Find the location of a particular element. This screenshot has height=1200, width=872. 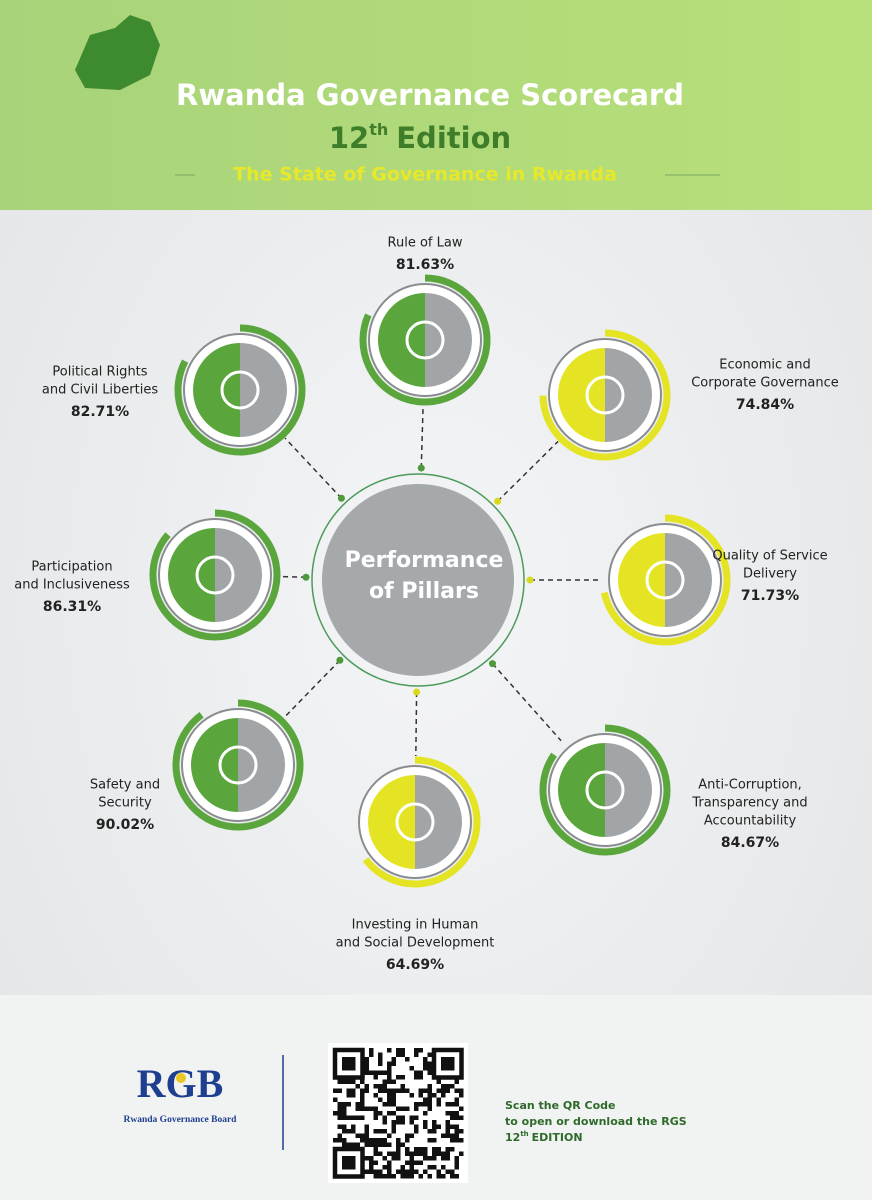

pillar-score: 82.71% is located at coordinates (100, 412).